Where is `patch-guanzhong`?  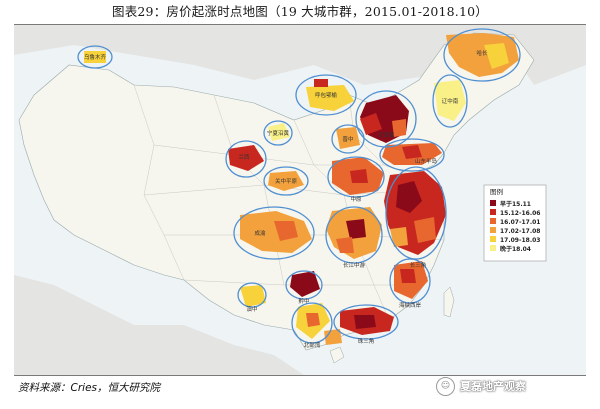
patch-guanzhong is located at coordinates (286, 181).